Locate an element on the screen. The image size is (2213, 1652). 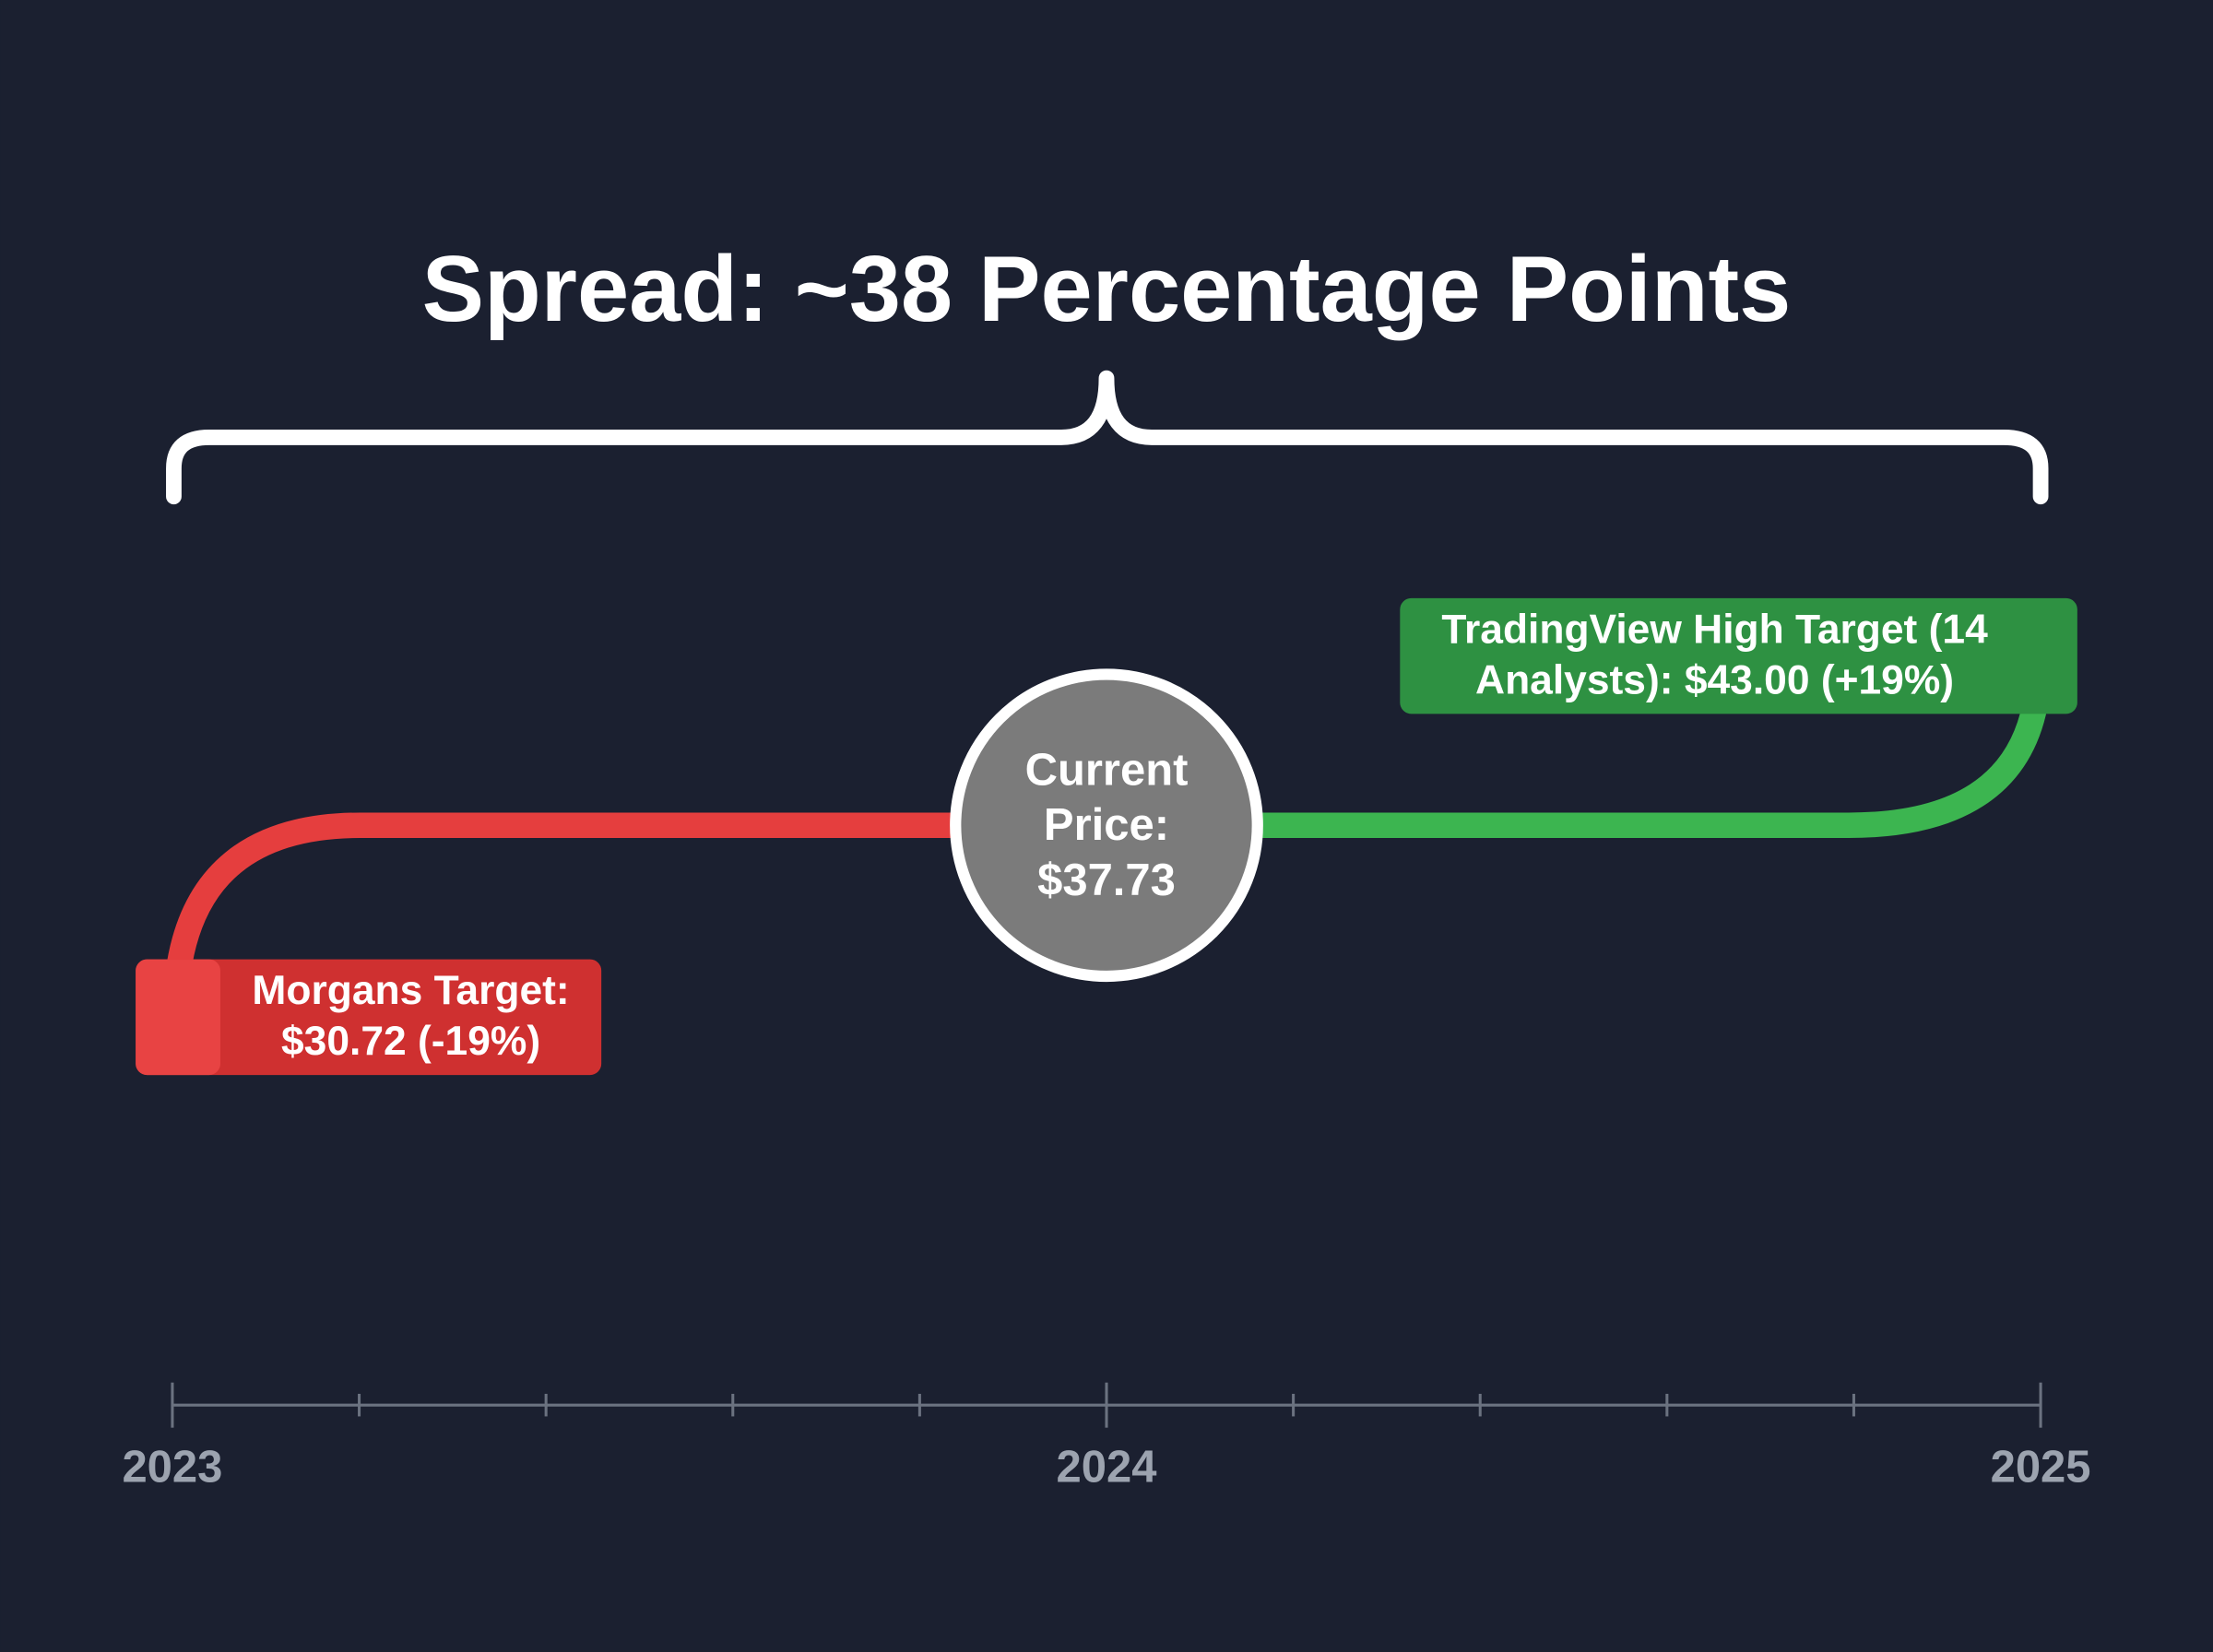
low-connector is located at coordinates (562, 893).